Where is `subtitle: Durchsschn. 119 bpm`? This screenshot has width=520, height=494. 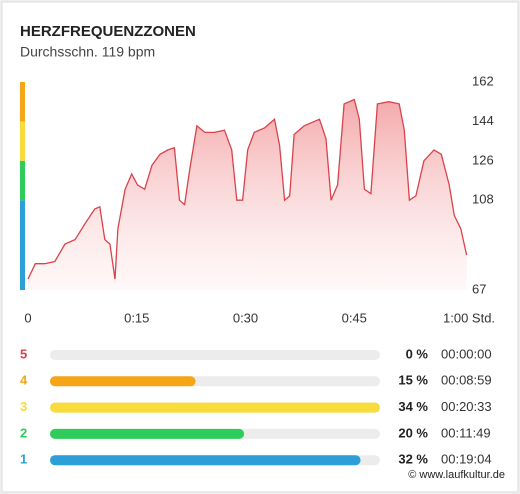
subtitle: Durchsschn. 119 bpm is located at coordinates (87, 52).